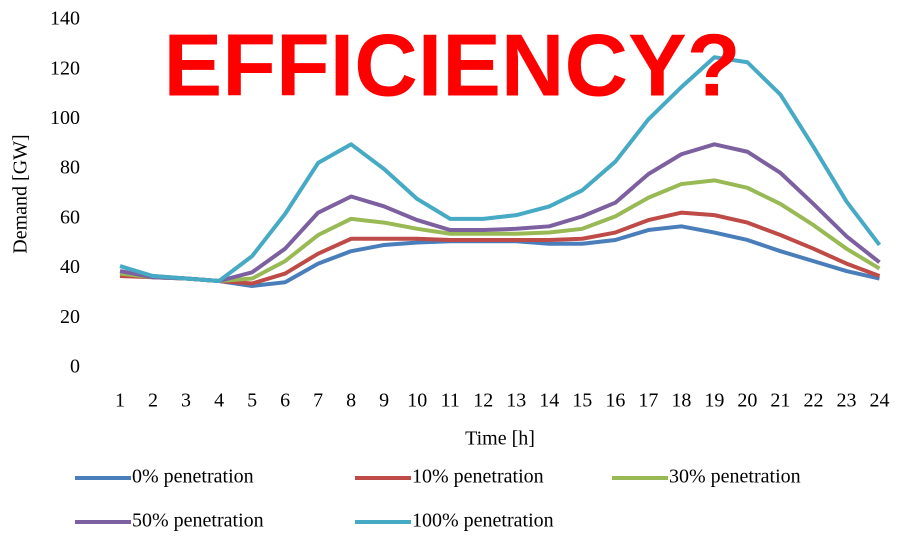 This screenshot has width=897, height=537. What do you see at coordinates (500, 248) in the screenshot?
I see `series-line` at bounding box center [500, 248].